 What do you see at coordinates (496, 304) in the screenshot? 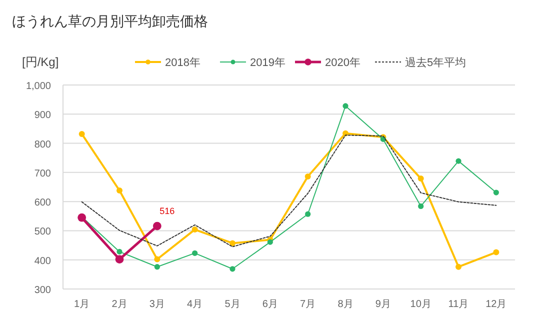
I see `x-tick-label: 12月` at bounding box center [496, 304].